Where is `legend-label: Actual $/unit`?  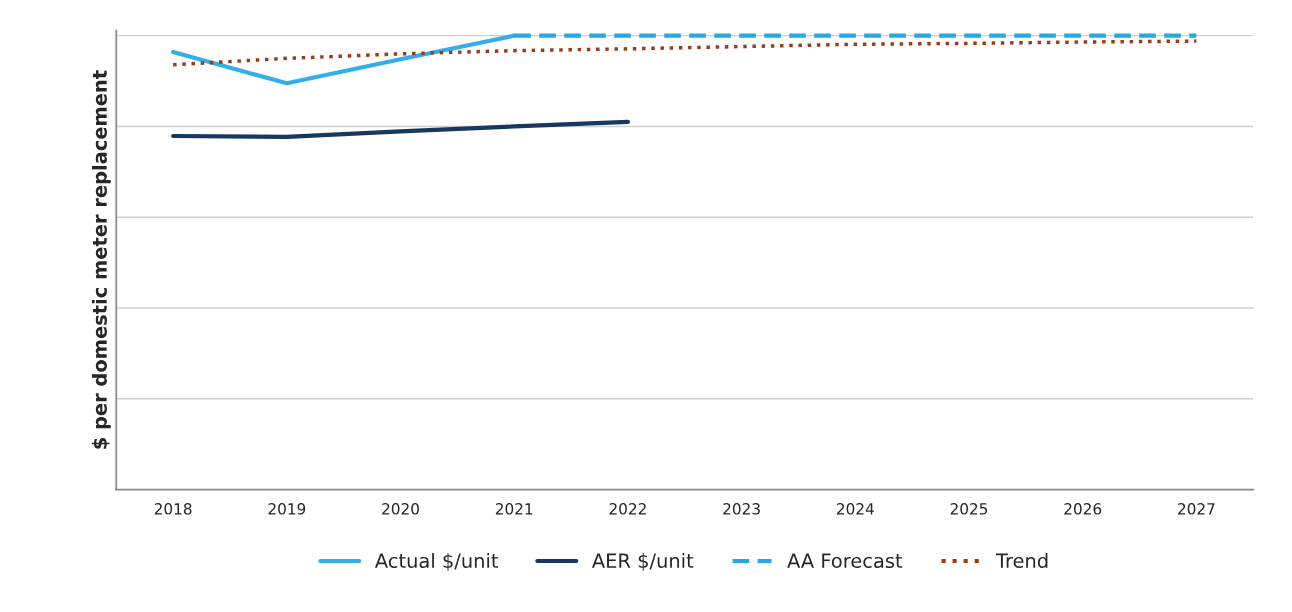
legend-label: Actual $/unit is located at coordinates (436, 562).